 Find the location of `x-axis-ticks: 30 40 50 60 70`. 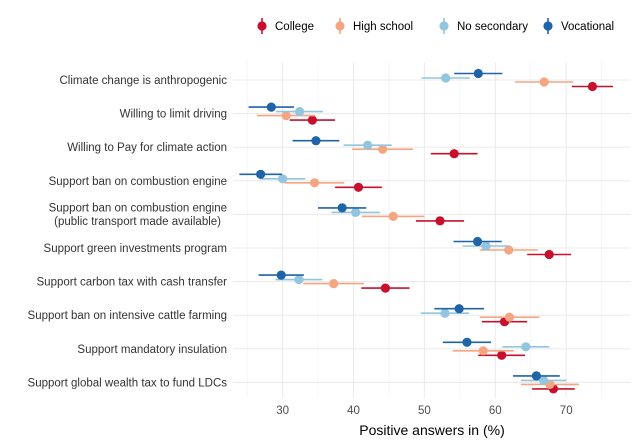

x-axis-ticks: 30 40 50 60 70 is located at coordinates (424, 411).